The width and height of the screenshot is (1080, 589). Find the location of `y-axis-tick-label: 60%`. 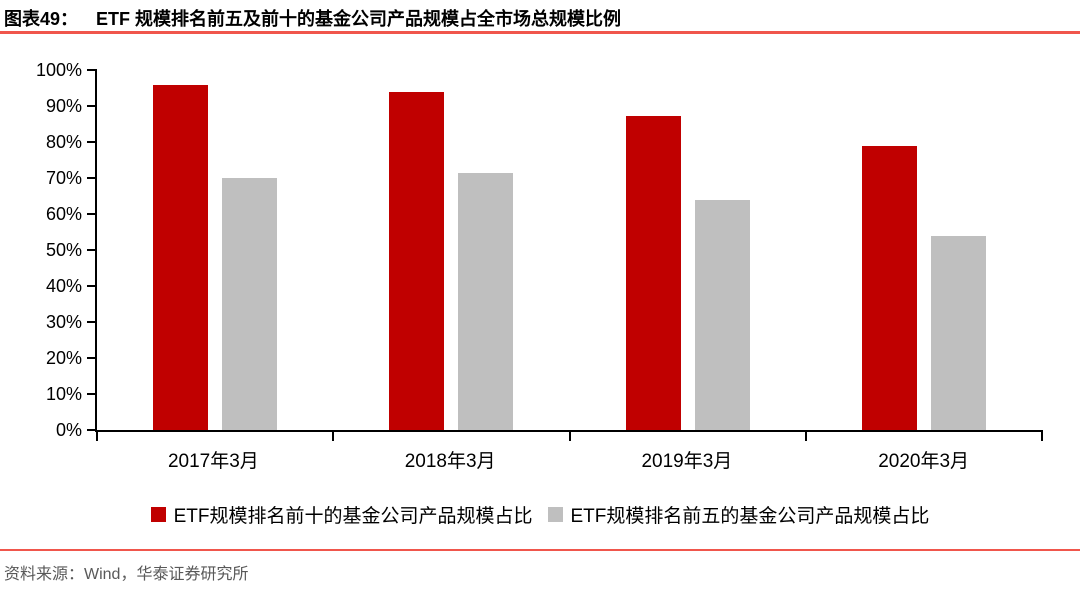

y-axis-tick-label: 60% is located at coordinates (63, 214).